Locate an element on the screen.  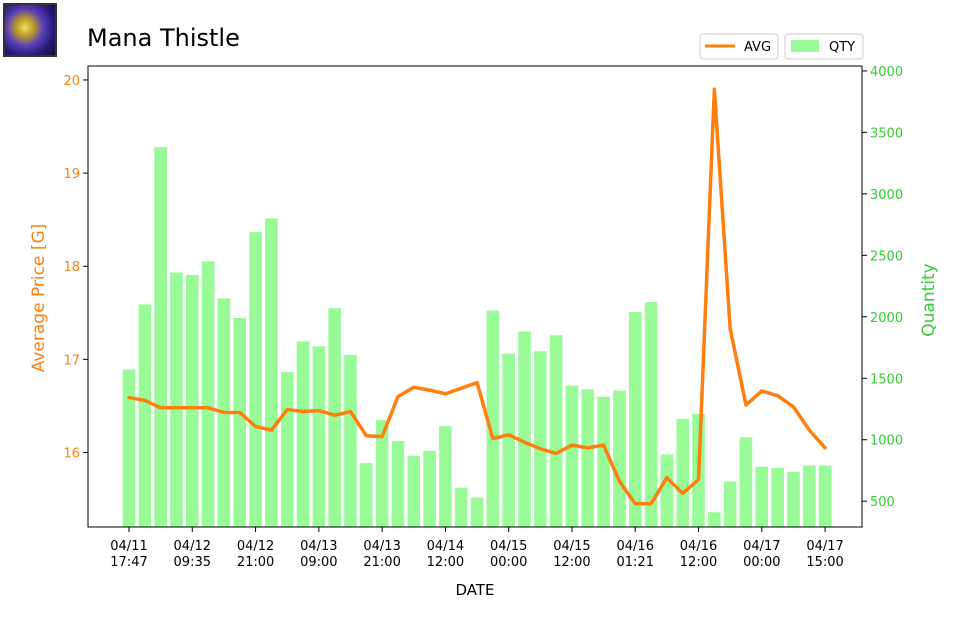
legend-avg-label: AVG is located at coordinates (757, 47).